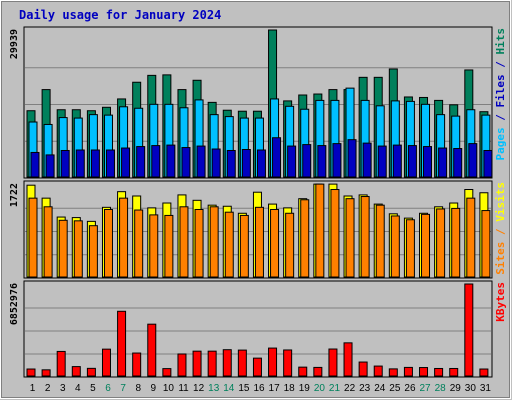 The height and width of the screenshot is (400, 512). Describe the element at coordinates (350, 388) in the screenshot. I see `x-label-day-22: 22` at that location.